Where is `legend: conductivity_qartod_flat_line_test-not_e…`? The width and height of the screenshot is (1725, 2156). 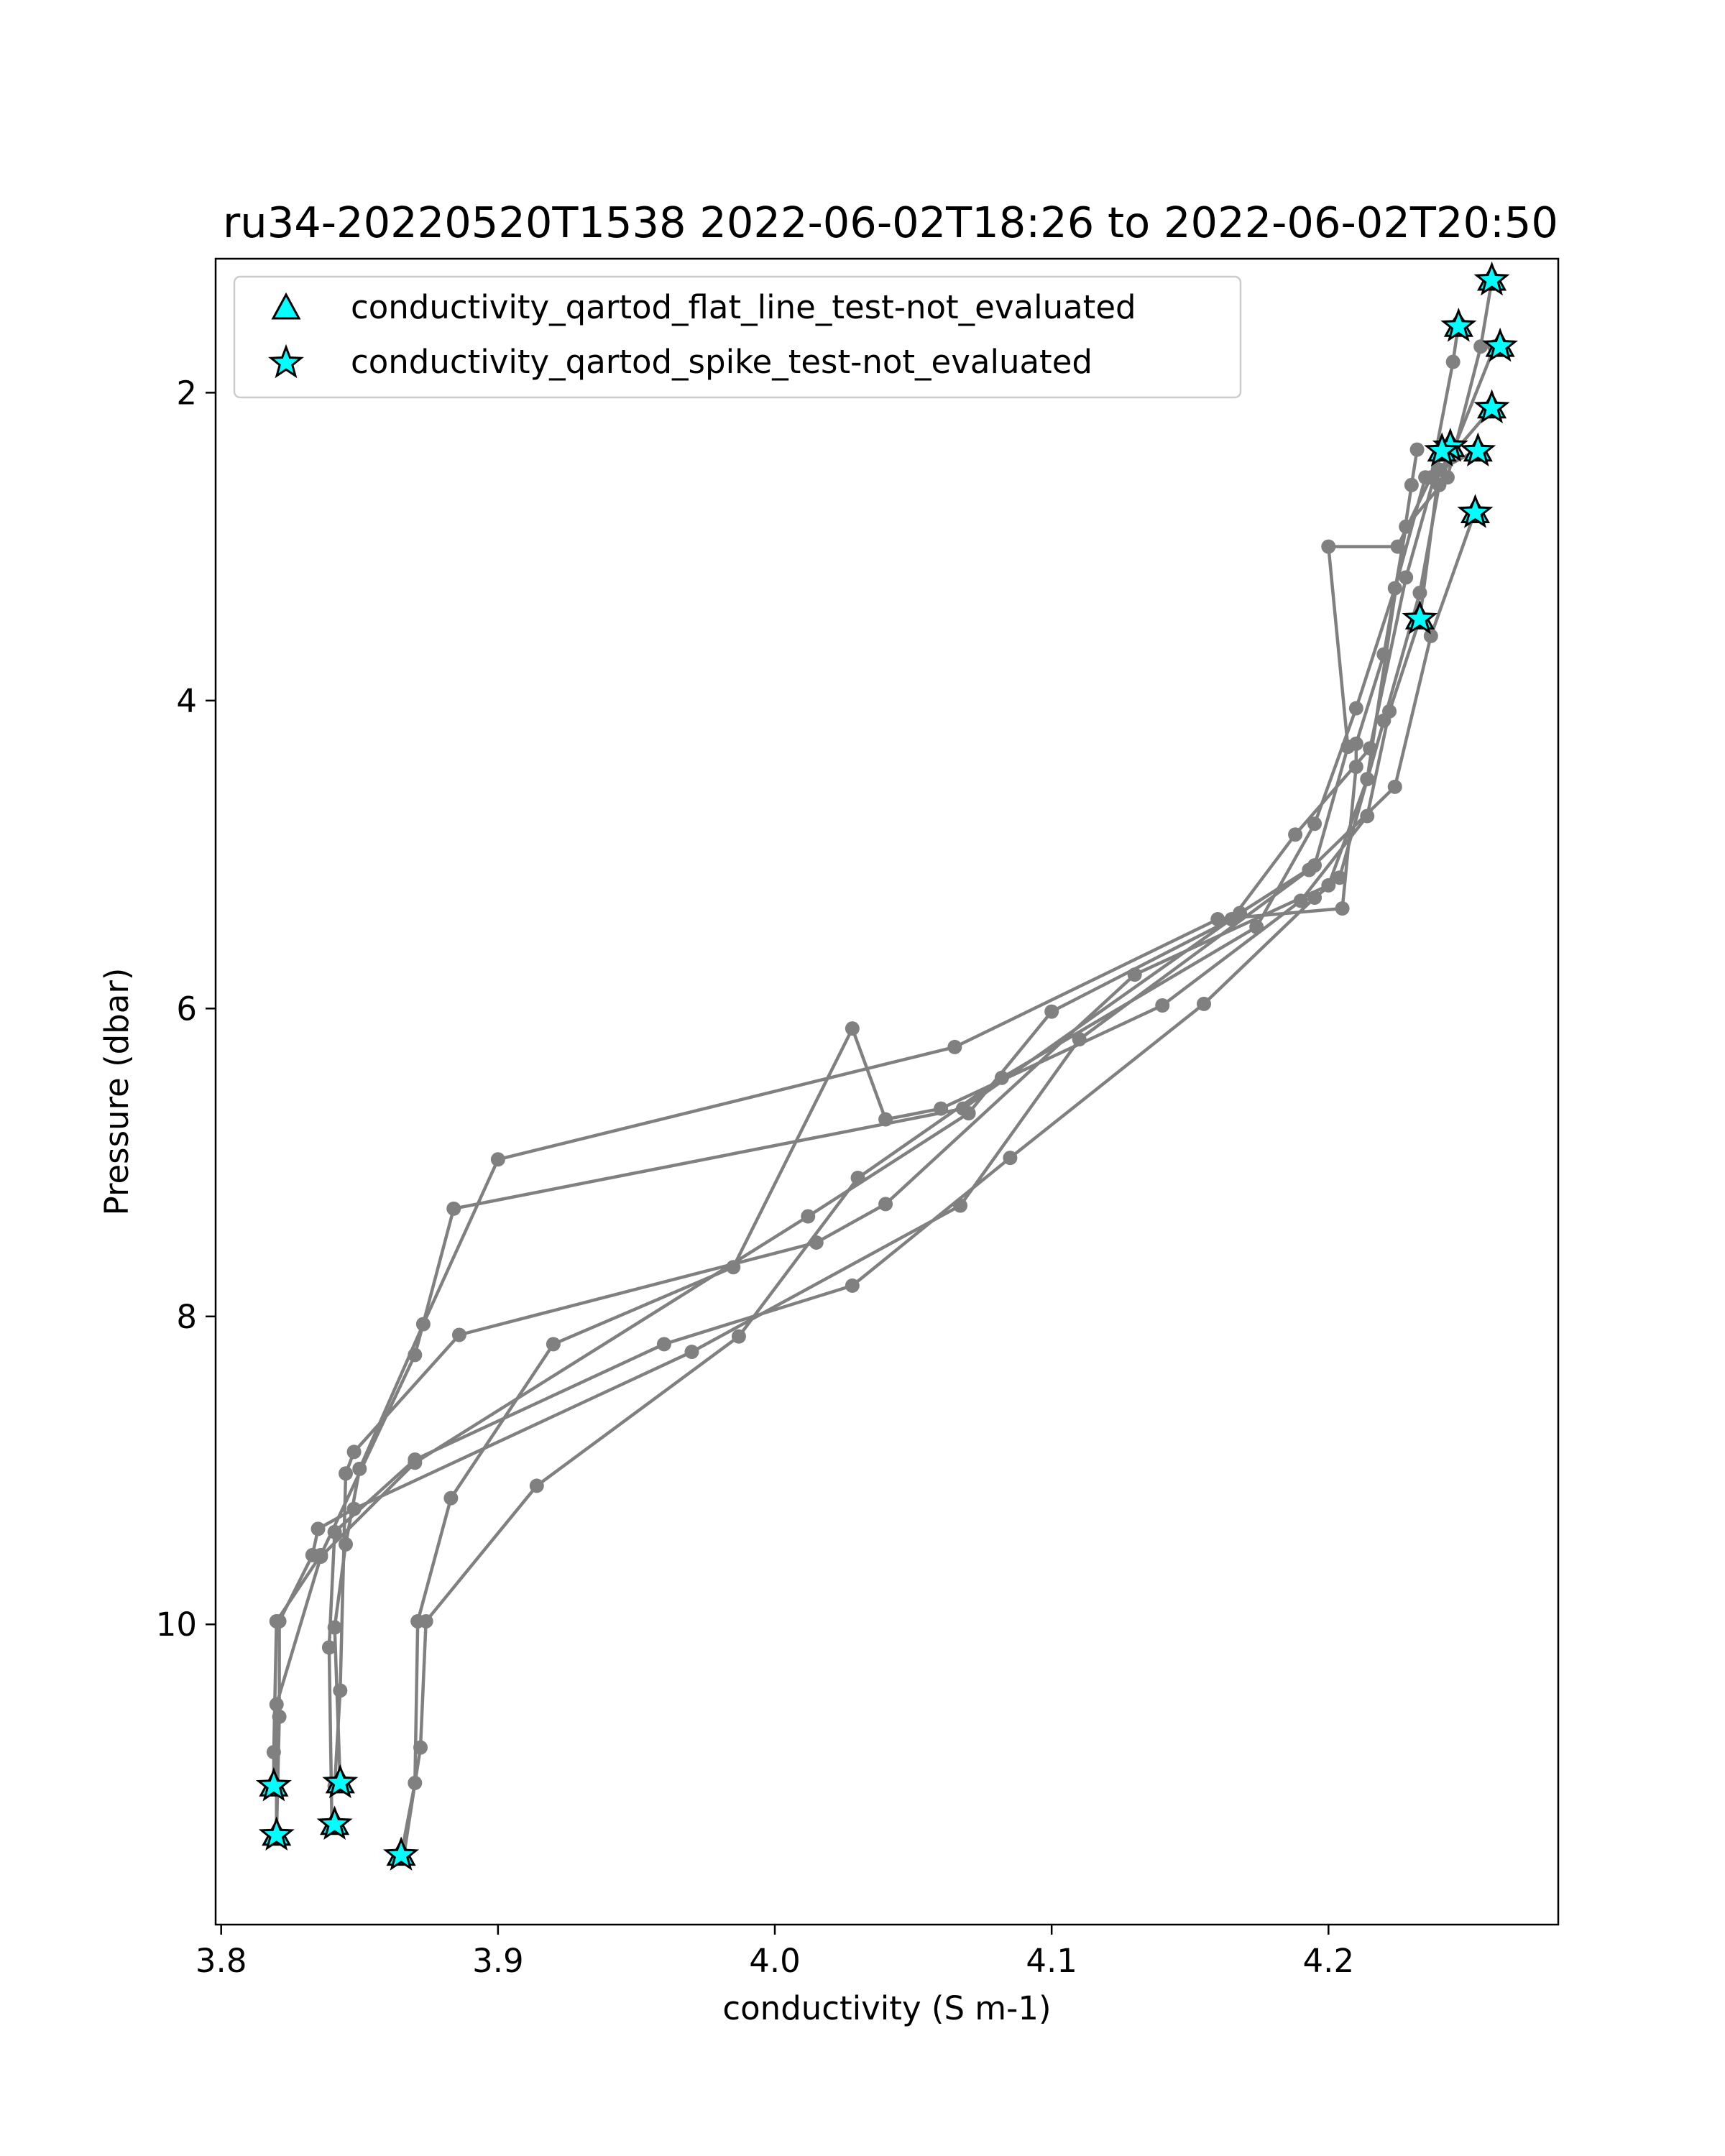
legend: conductivity_qartod_flat_line_test-not_e… is located at coordinates (737, 337).